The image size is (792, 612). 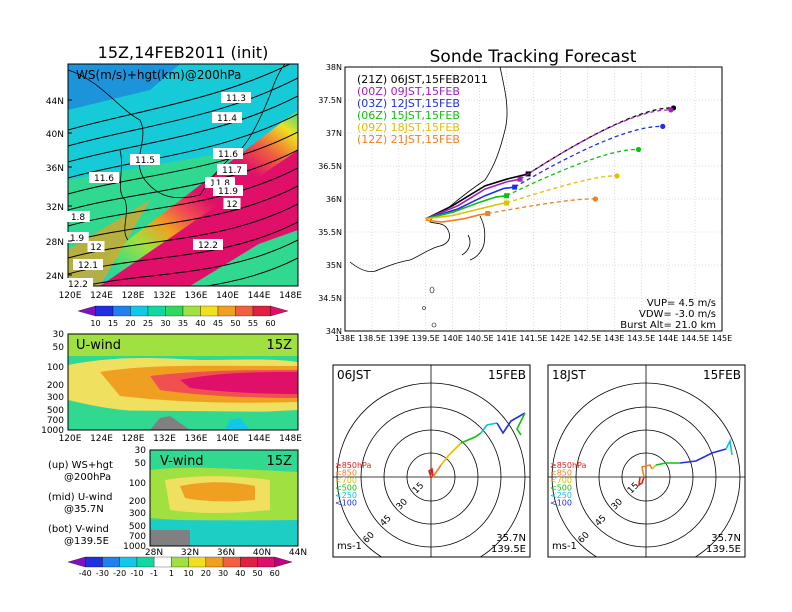 I want to click on x-tick: 138E, so click(x=345, y=338).